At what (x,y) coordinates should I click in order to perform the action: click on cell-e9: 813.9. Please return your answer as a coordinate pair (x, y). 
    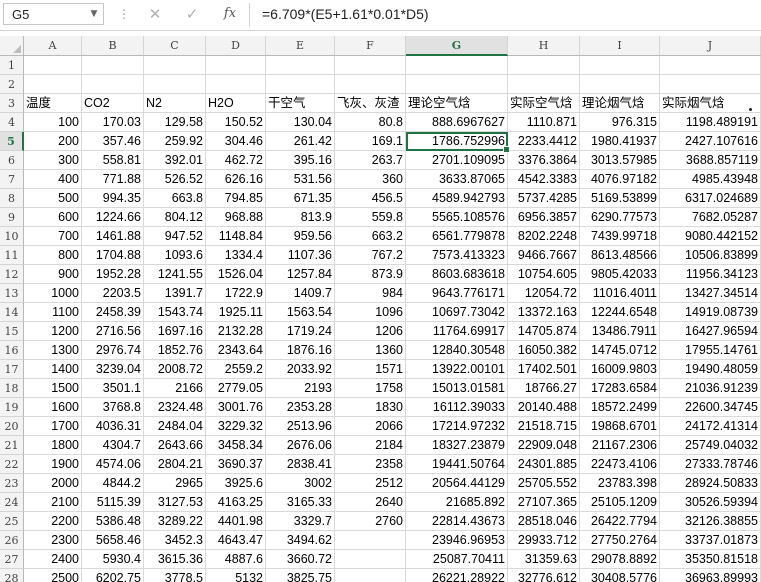
    Looking at the image, I should click on (300, 217).